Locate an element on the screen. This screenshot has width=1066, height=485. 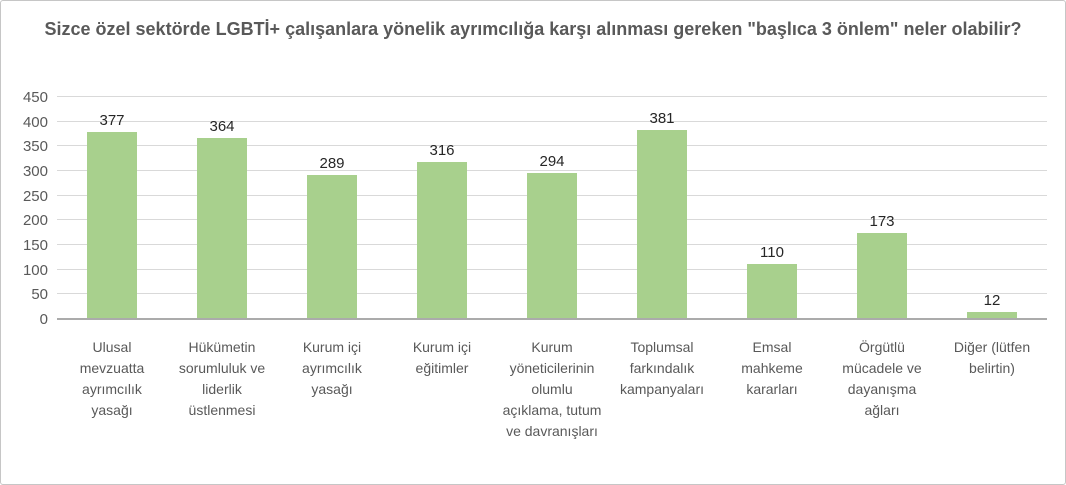
bar-value-label: 110 is located at coordinates (772, 252).